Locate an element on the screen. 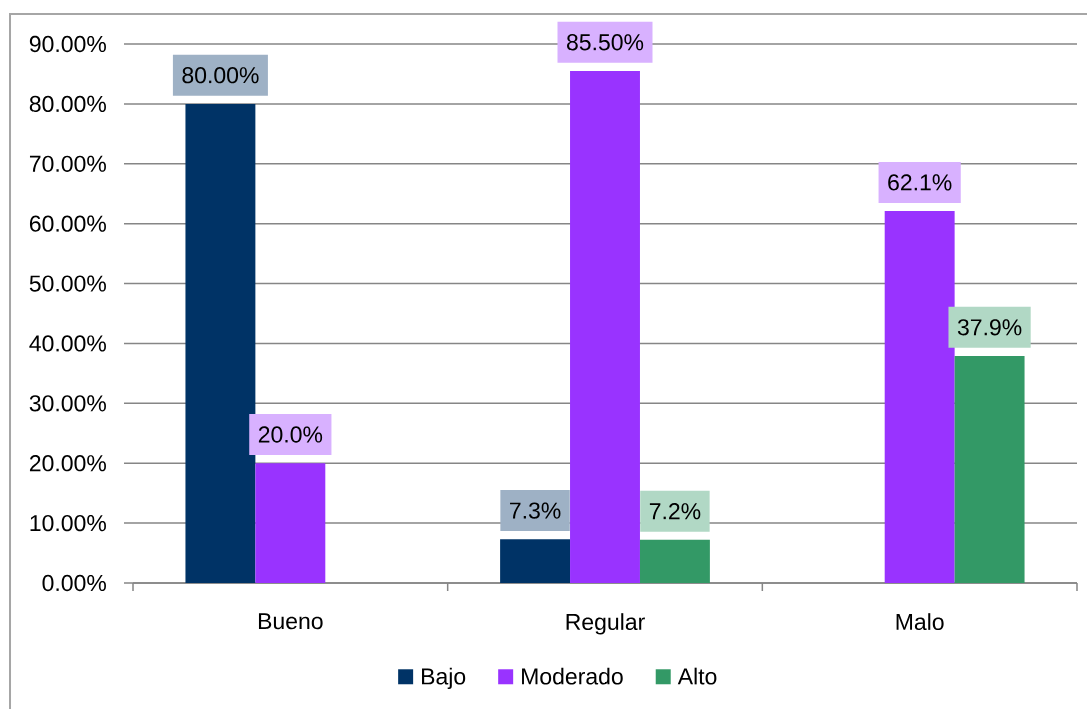 This screenshot has height=709, width=1087. data-label: 7.3% is located at coordinates (535, 510).